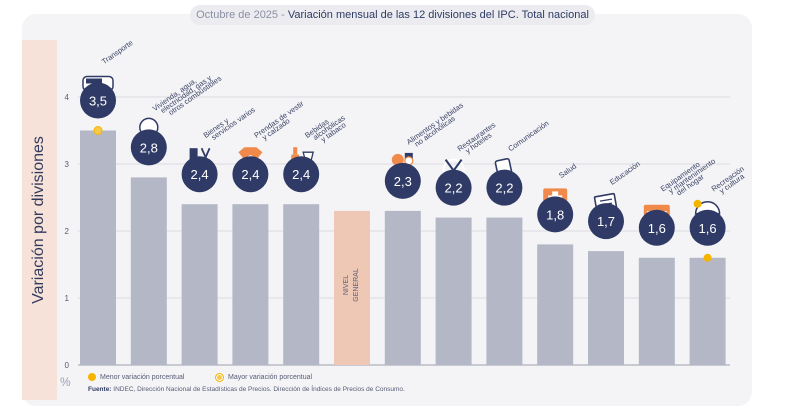 This screenshot has height=411, width=790. I want to click on legend-min-label: Menor variación porcentual, so click(142, 377).